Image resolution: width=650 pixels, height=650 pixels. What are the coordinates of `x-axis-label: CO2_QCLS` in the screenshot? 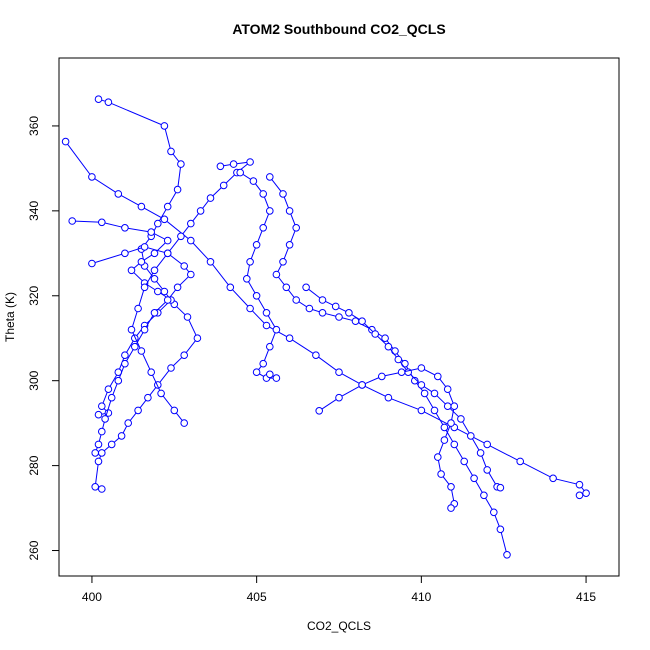 It's located at (339, 626).